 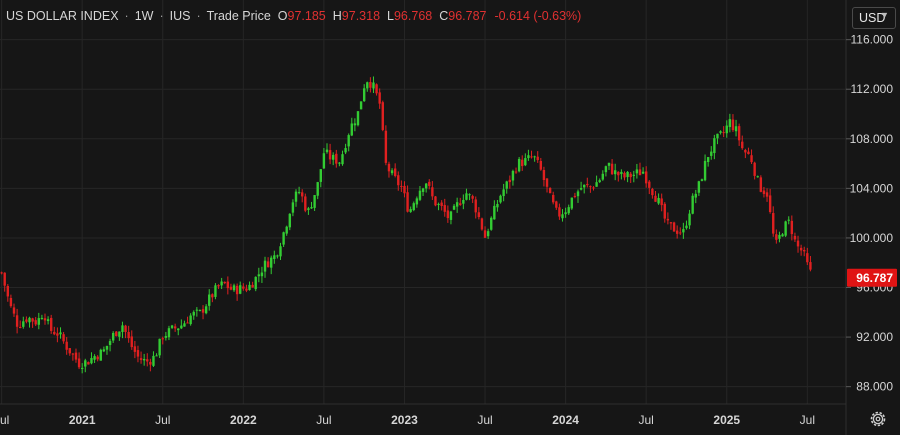 I want to click on currency-selector: USD ▼, so click(x=874, y=18).